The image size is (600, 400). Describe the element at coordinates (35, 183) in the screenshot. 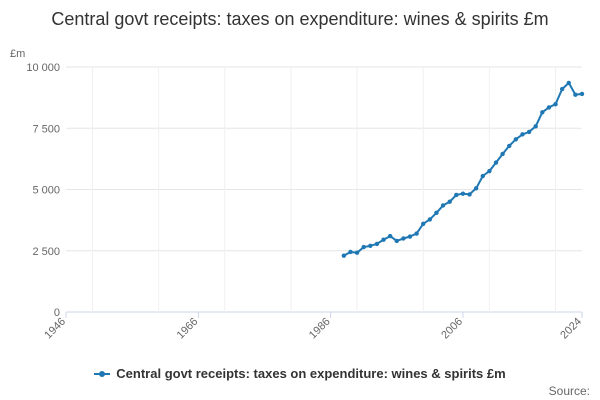

I see `y-axis: 0 2 500 5 000 7 500 10 000£m` at that location.